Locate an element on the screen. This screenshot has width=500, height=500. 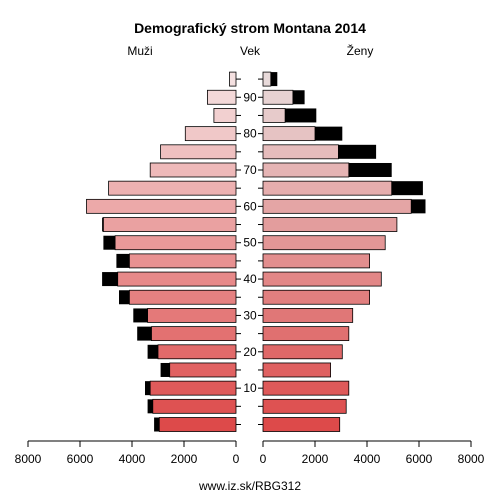
footer-url: www.iz.sk/RBG312 is located at coordinates (249, 486).